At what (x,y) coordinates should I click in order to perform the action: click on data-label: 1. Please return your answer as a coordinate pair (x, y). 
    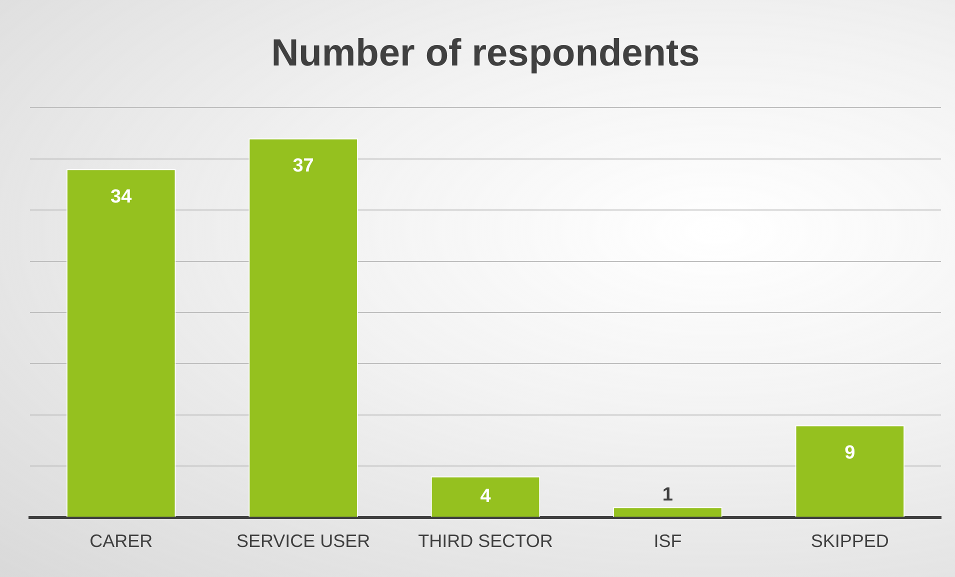
    Looking at the image, I should click on (668, 495).